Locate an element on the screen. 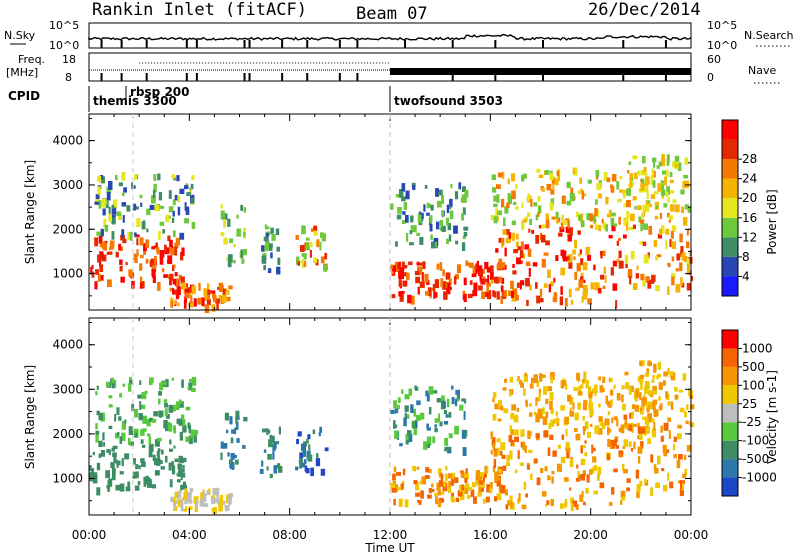 Image resolution: width=800 pixels, height=554 pixels. freq-tick-top: 18 is located at coordinates (69, 59).